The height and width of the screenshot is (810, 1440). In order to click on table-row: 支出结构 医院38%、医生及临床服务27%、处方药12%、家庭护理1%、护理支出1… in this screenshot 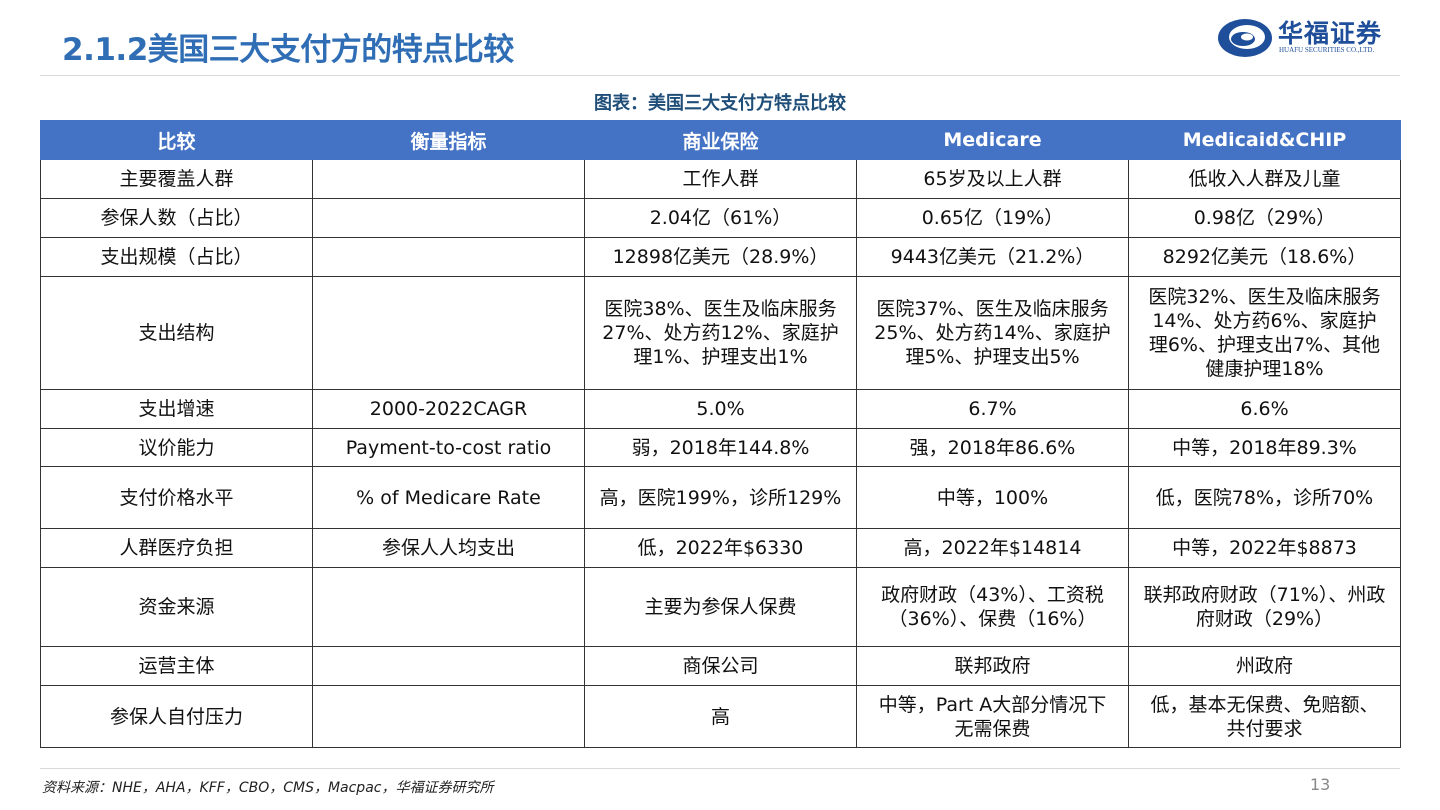, I will do `click(720, 333)`.